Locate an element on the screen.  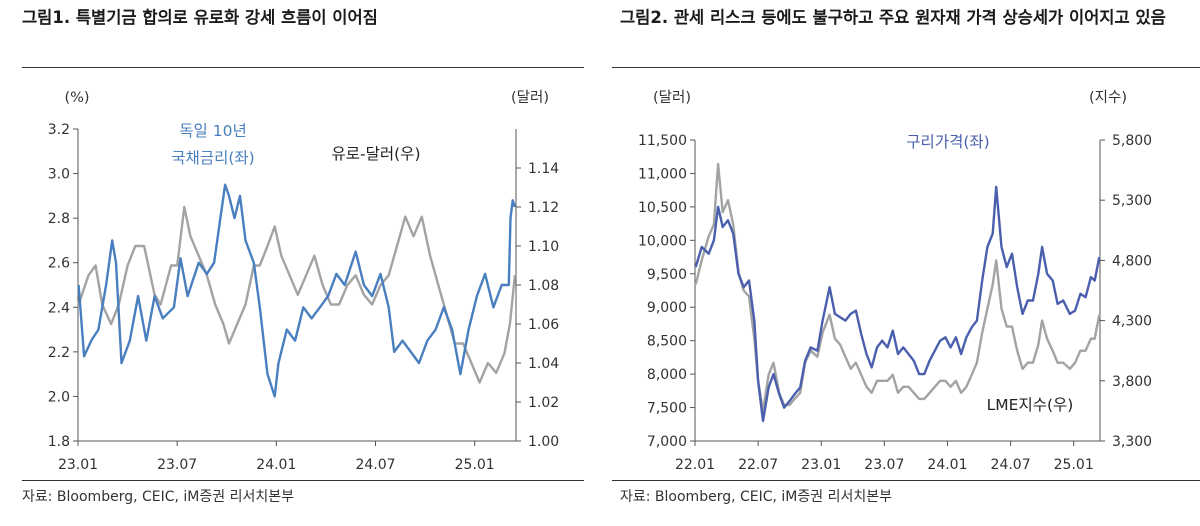
chart2-left-unit-label: (달러) is located at coordinates (672, 97).